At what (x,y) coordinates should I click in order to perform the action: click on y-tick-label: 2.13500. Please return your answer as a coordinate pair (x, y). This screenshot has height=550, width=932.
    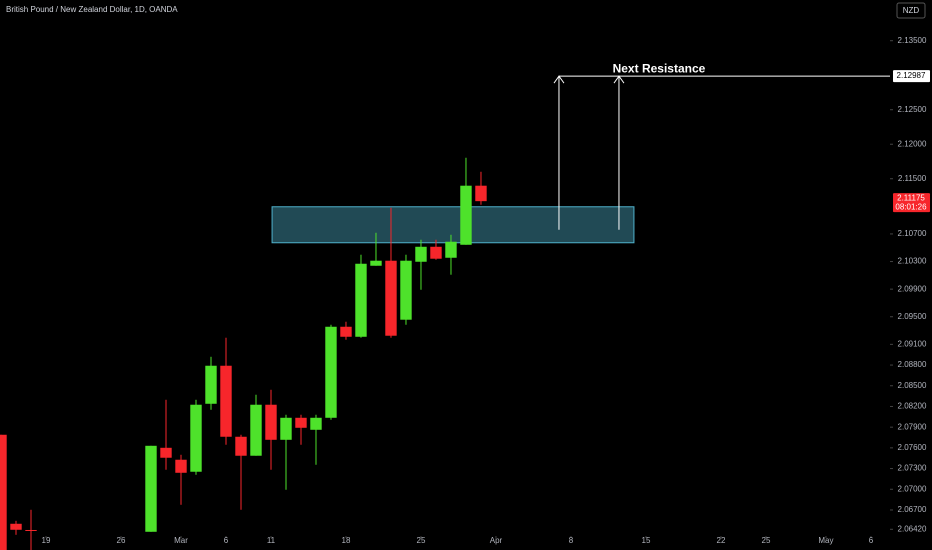
    Looking at the image, I should click on (912, 40).